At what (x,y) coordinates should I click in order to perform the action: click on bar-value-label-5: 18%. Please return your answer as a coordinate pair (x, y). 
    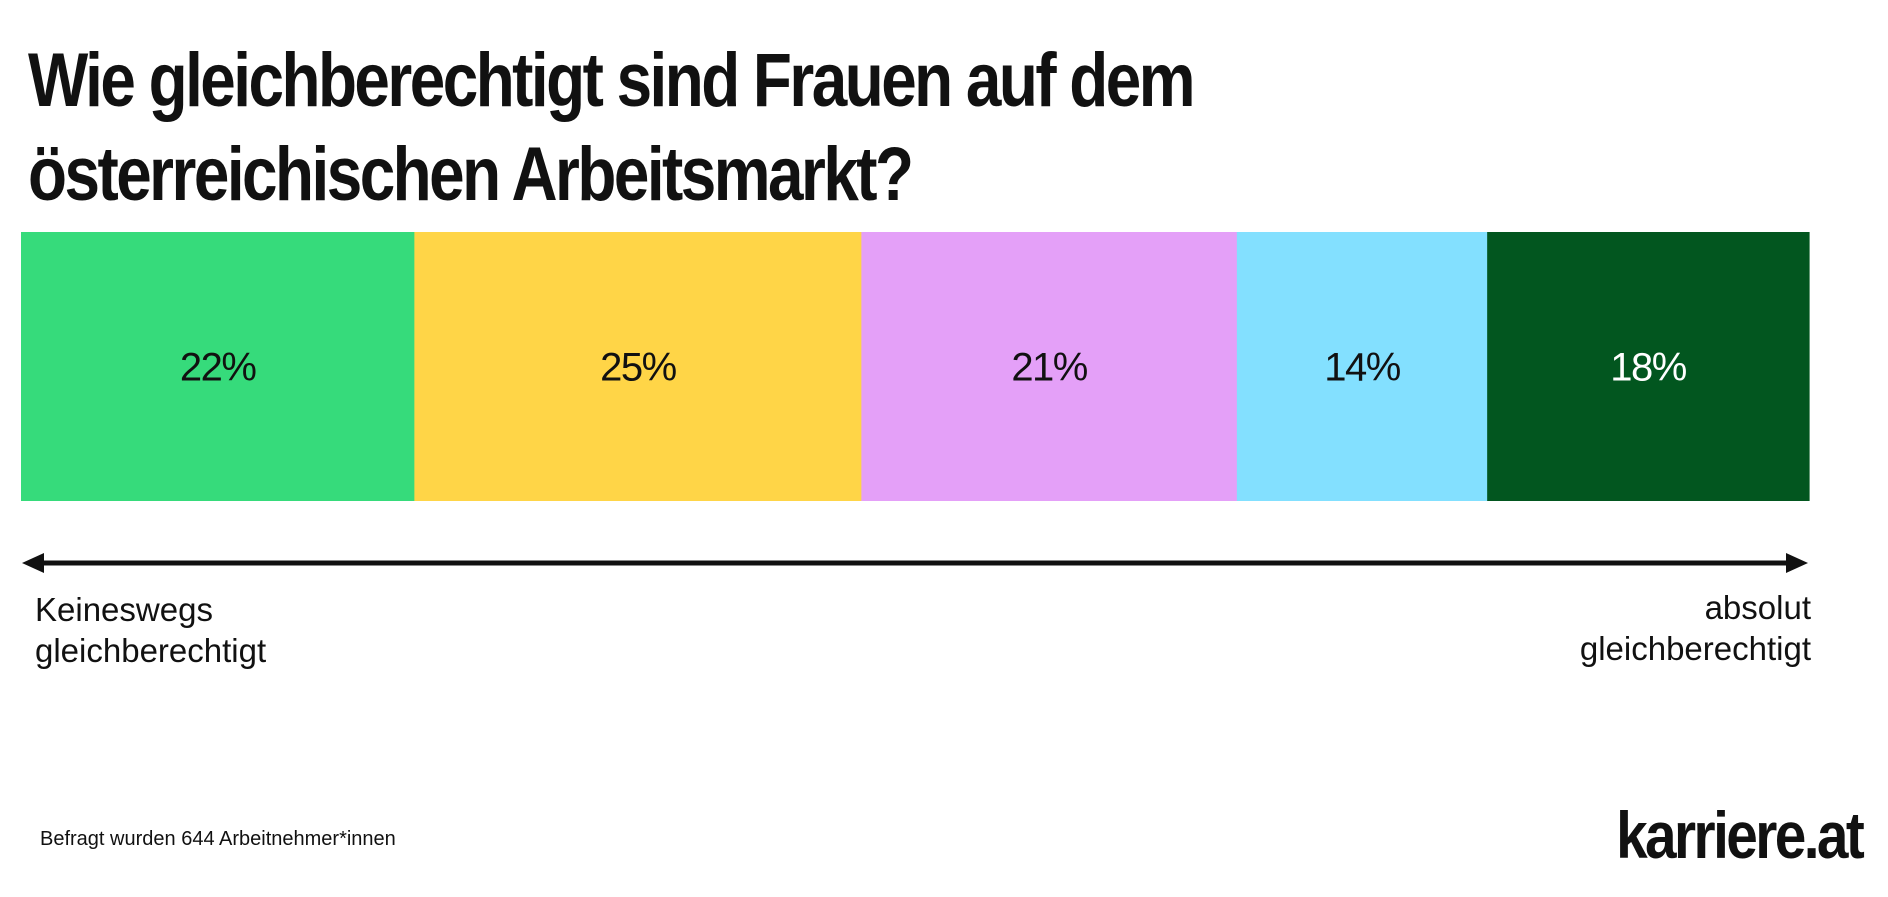
    Looking at the image, I should click on (1648, 368).